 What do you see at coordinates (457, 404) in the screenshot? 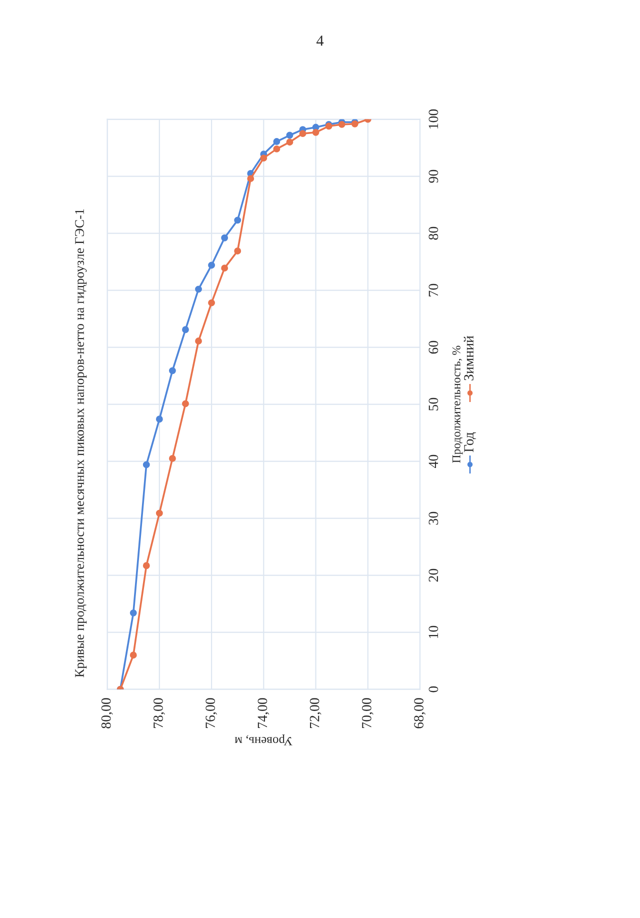
I see `y-axis-title: Продолжительность, %` at bounding box center [457, 404].